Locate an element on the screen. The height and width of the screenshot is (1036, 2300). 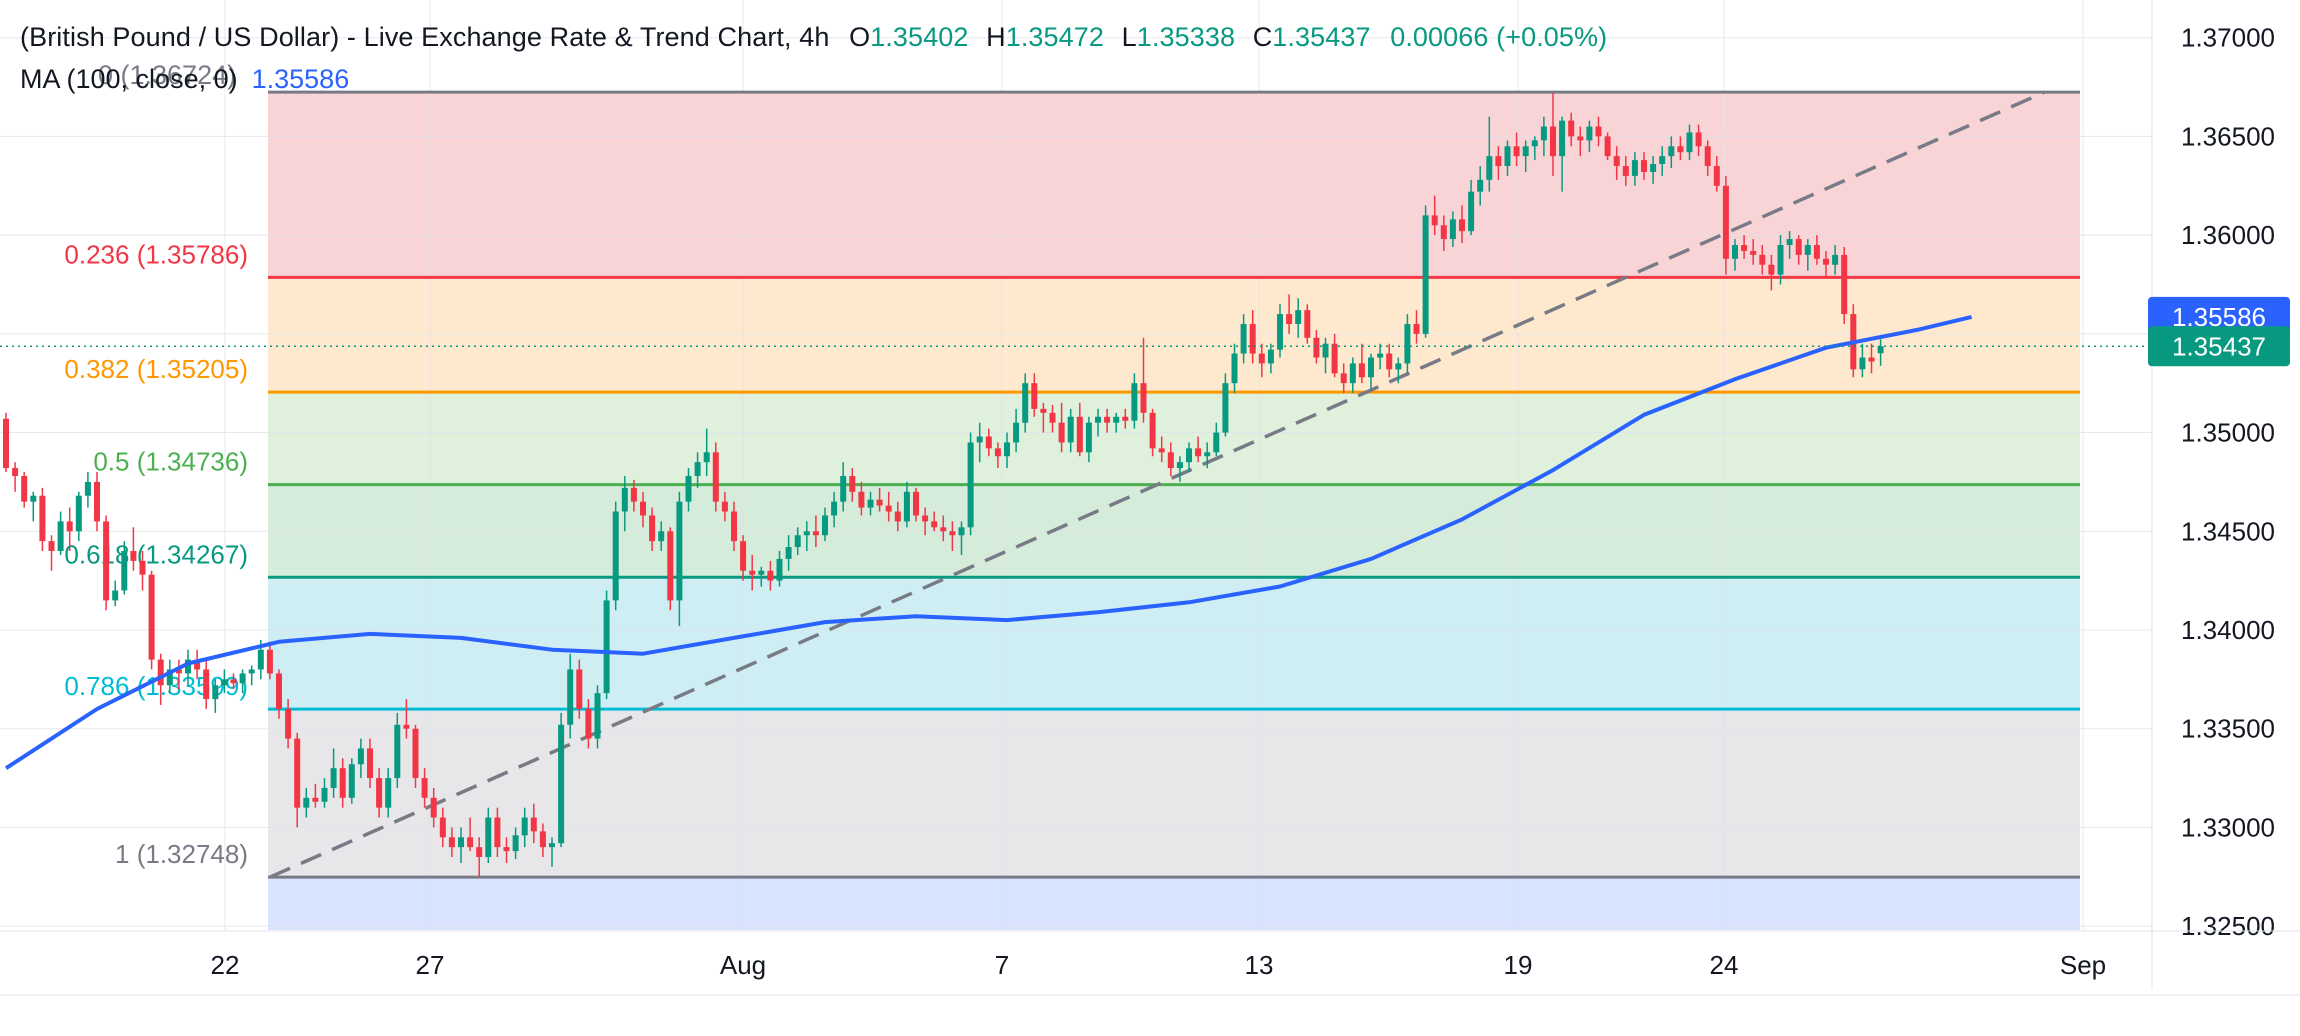
high-label: H is located at coordinates (996, 37).